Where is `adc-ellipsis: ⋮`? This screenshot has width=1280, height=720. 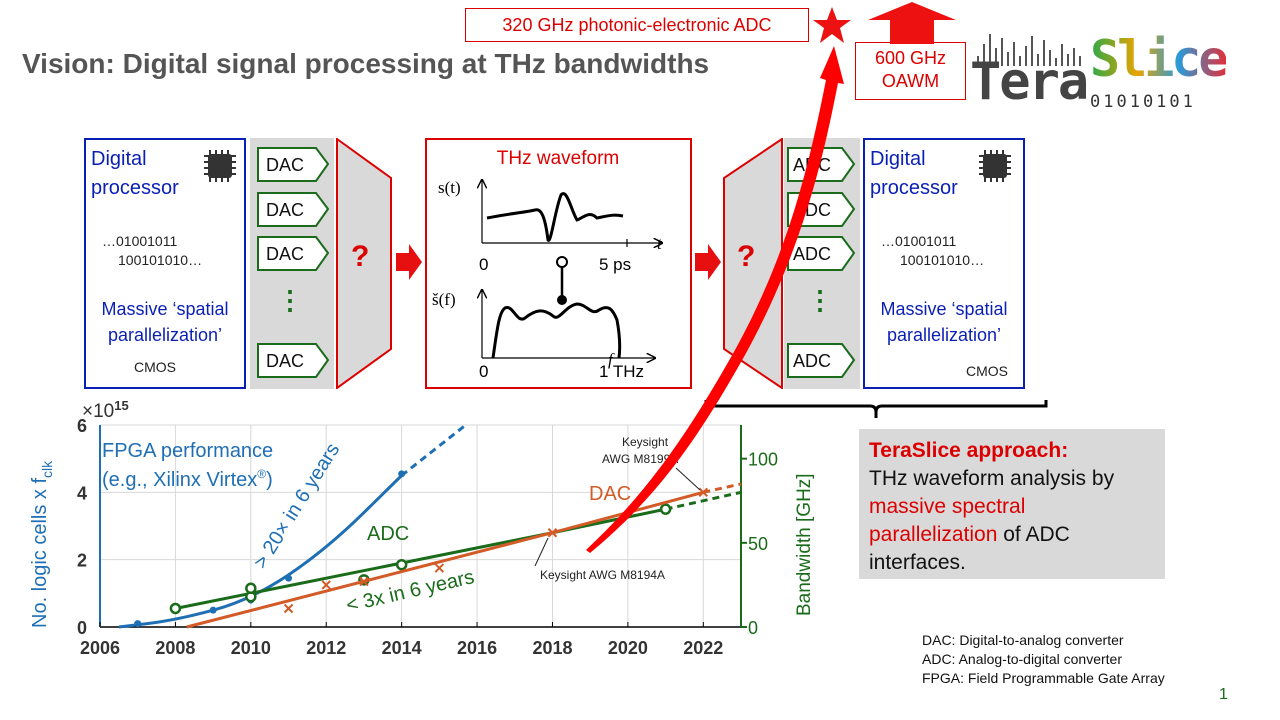
adc-ellipsis: ⋮ is located at coordinates (820, 300).